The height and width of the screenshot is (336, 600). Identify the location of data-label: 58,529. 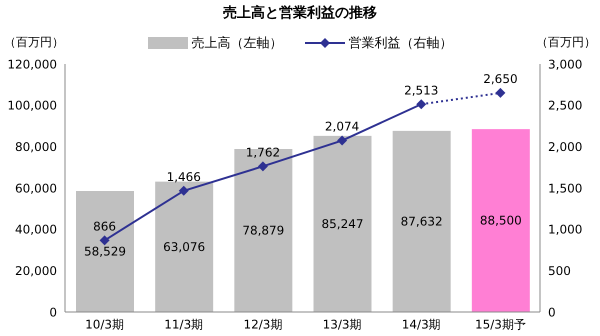
(105, 251).